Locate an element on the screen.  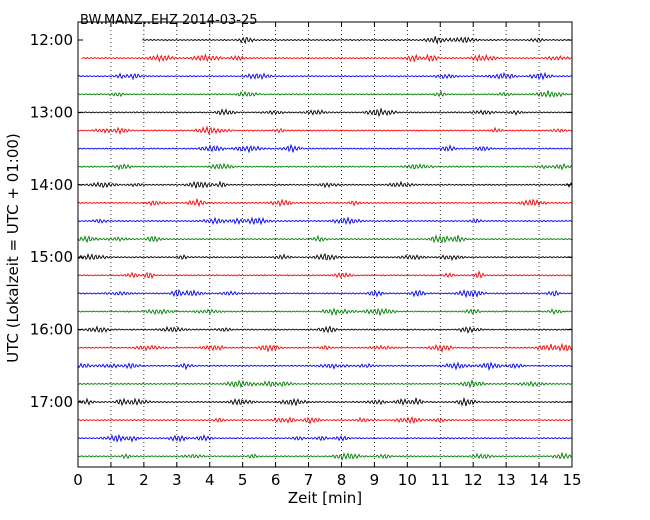
x-tick-label: 5 is located at coordinates (243, 480).